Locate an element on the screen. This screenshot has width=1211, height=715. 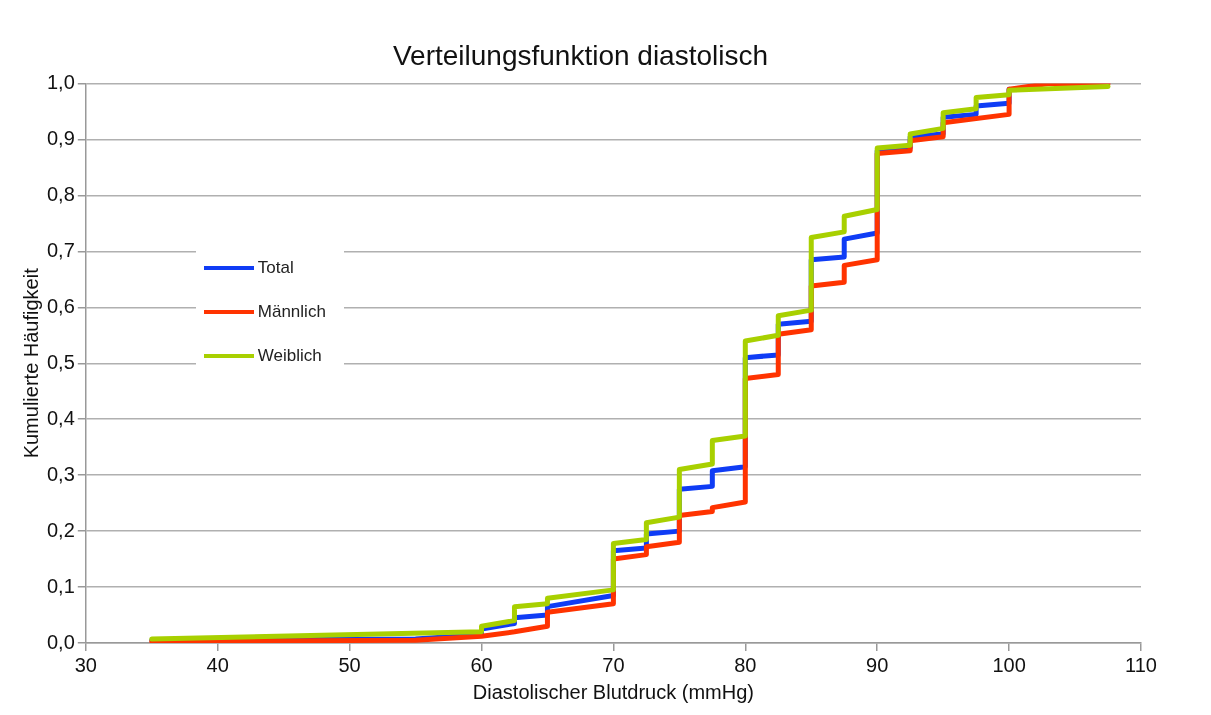
y-tick-label: 0,1 is located at coordinates (60, 585).